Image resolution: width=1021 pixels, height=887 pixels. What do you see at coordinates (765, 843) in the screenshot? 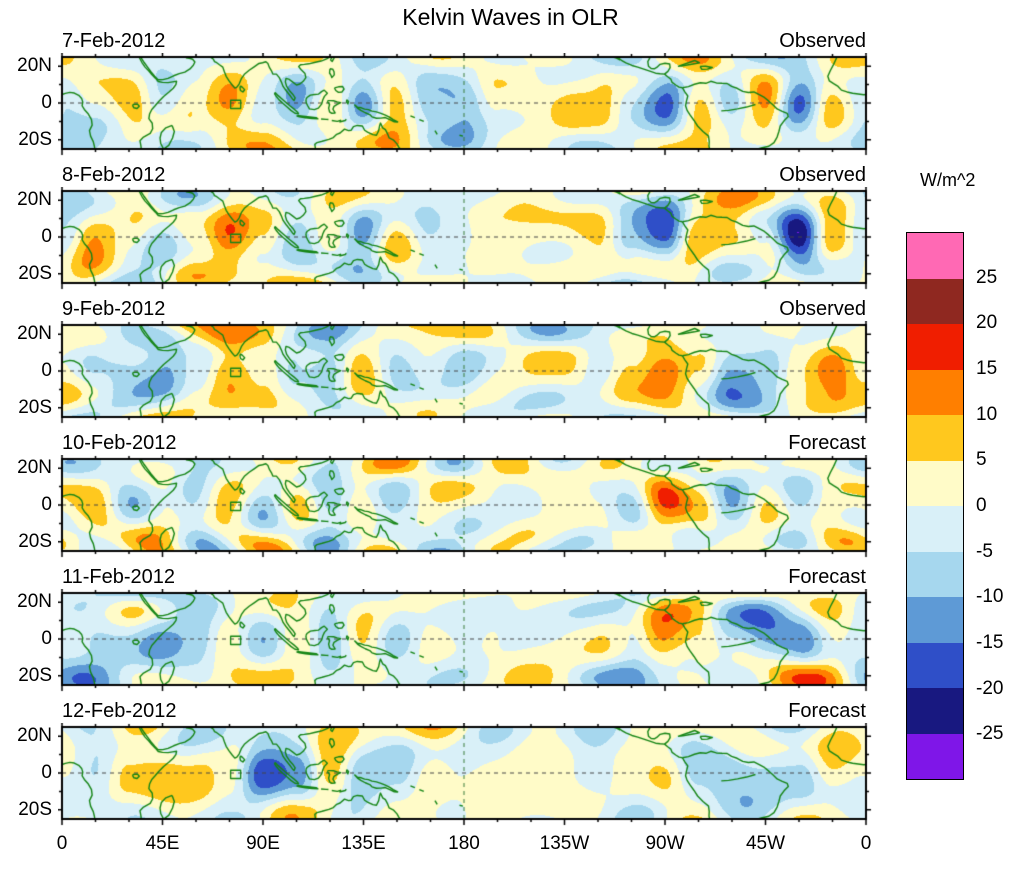
I see `x-axis-tick-label: 45W` at bounding box center [765, 843].